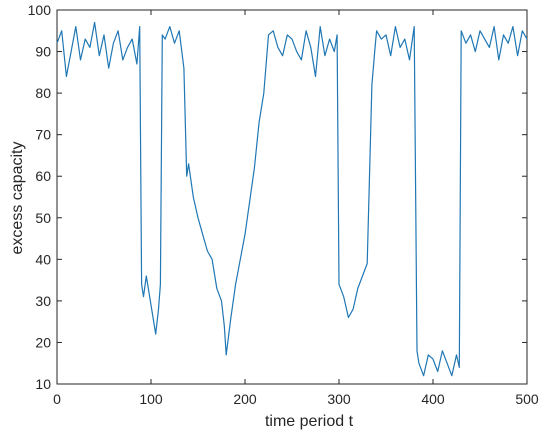 The height and width of the screenshot is (436, 550). I want to click on y-tick-label: 80, so click(43, 93).